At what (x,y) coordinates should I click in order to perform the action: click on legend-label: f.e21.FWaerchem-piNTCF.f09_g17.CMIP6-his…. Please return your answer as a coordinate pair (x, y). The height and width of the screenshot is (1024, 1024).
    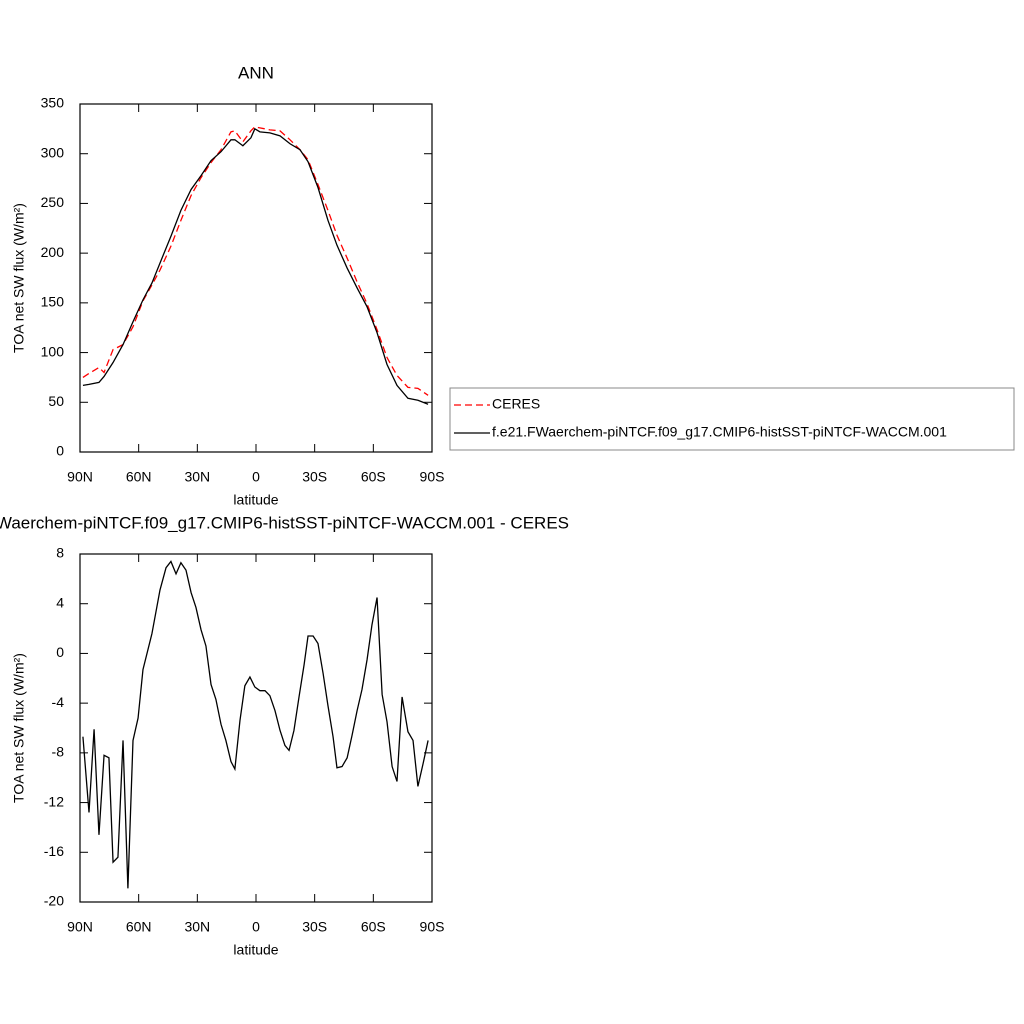
    Looking at the image, I should click on (719, 432).